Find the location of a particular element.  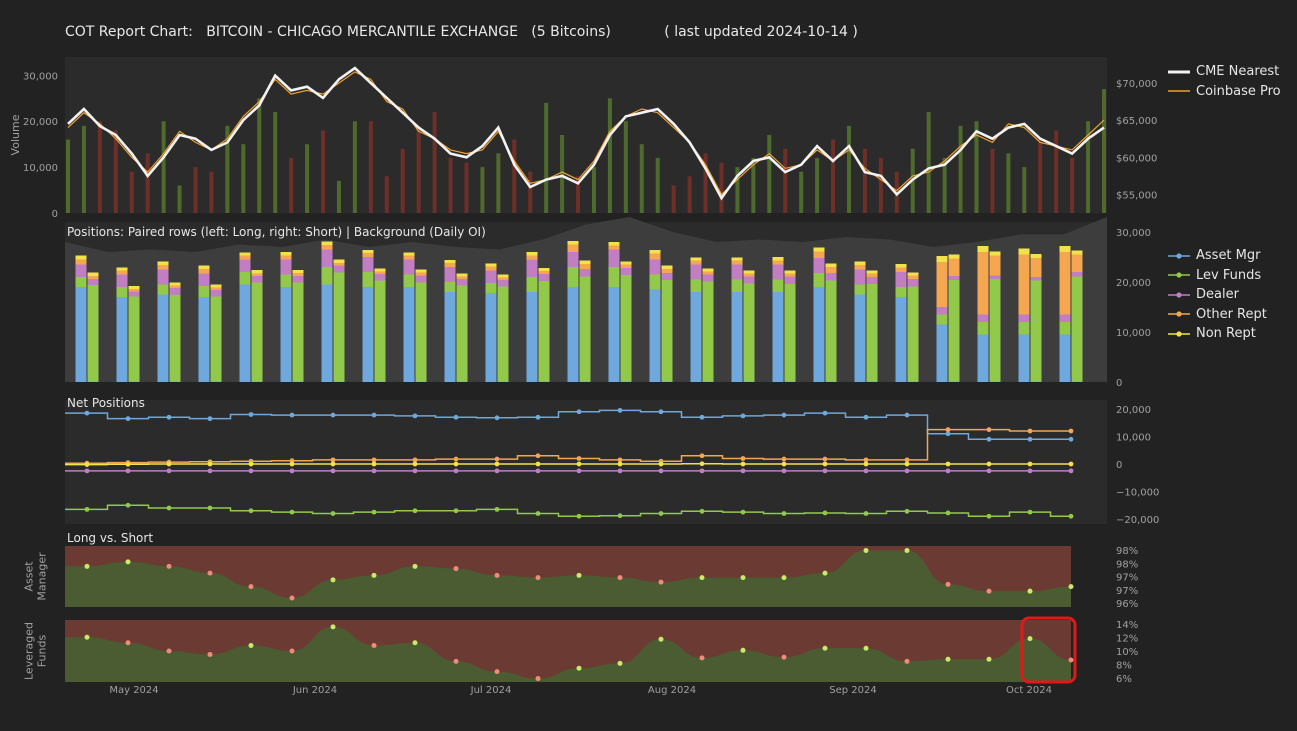

legend-label: Other Rept is located at coordinates (1231, 314).